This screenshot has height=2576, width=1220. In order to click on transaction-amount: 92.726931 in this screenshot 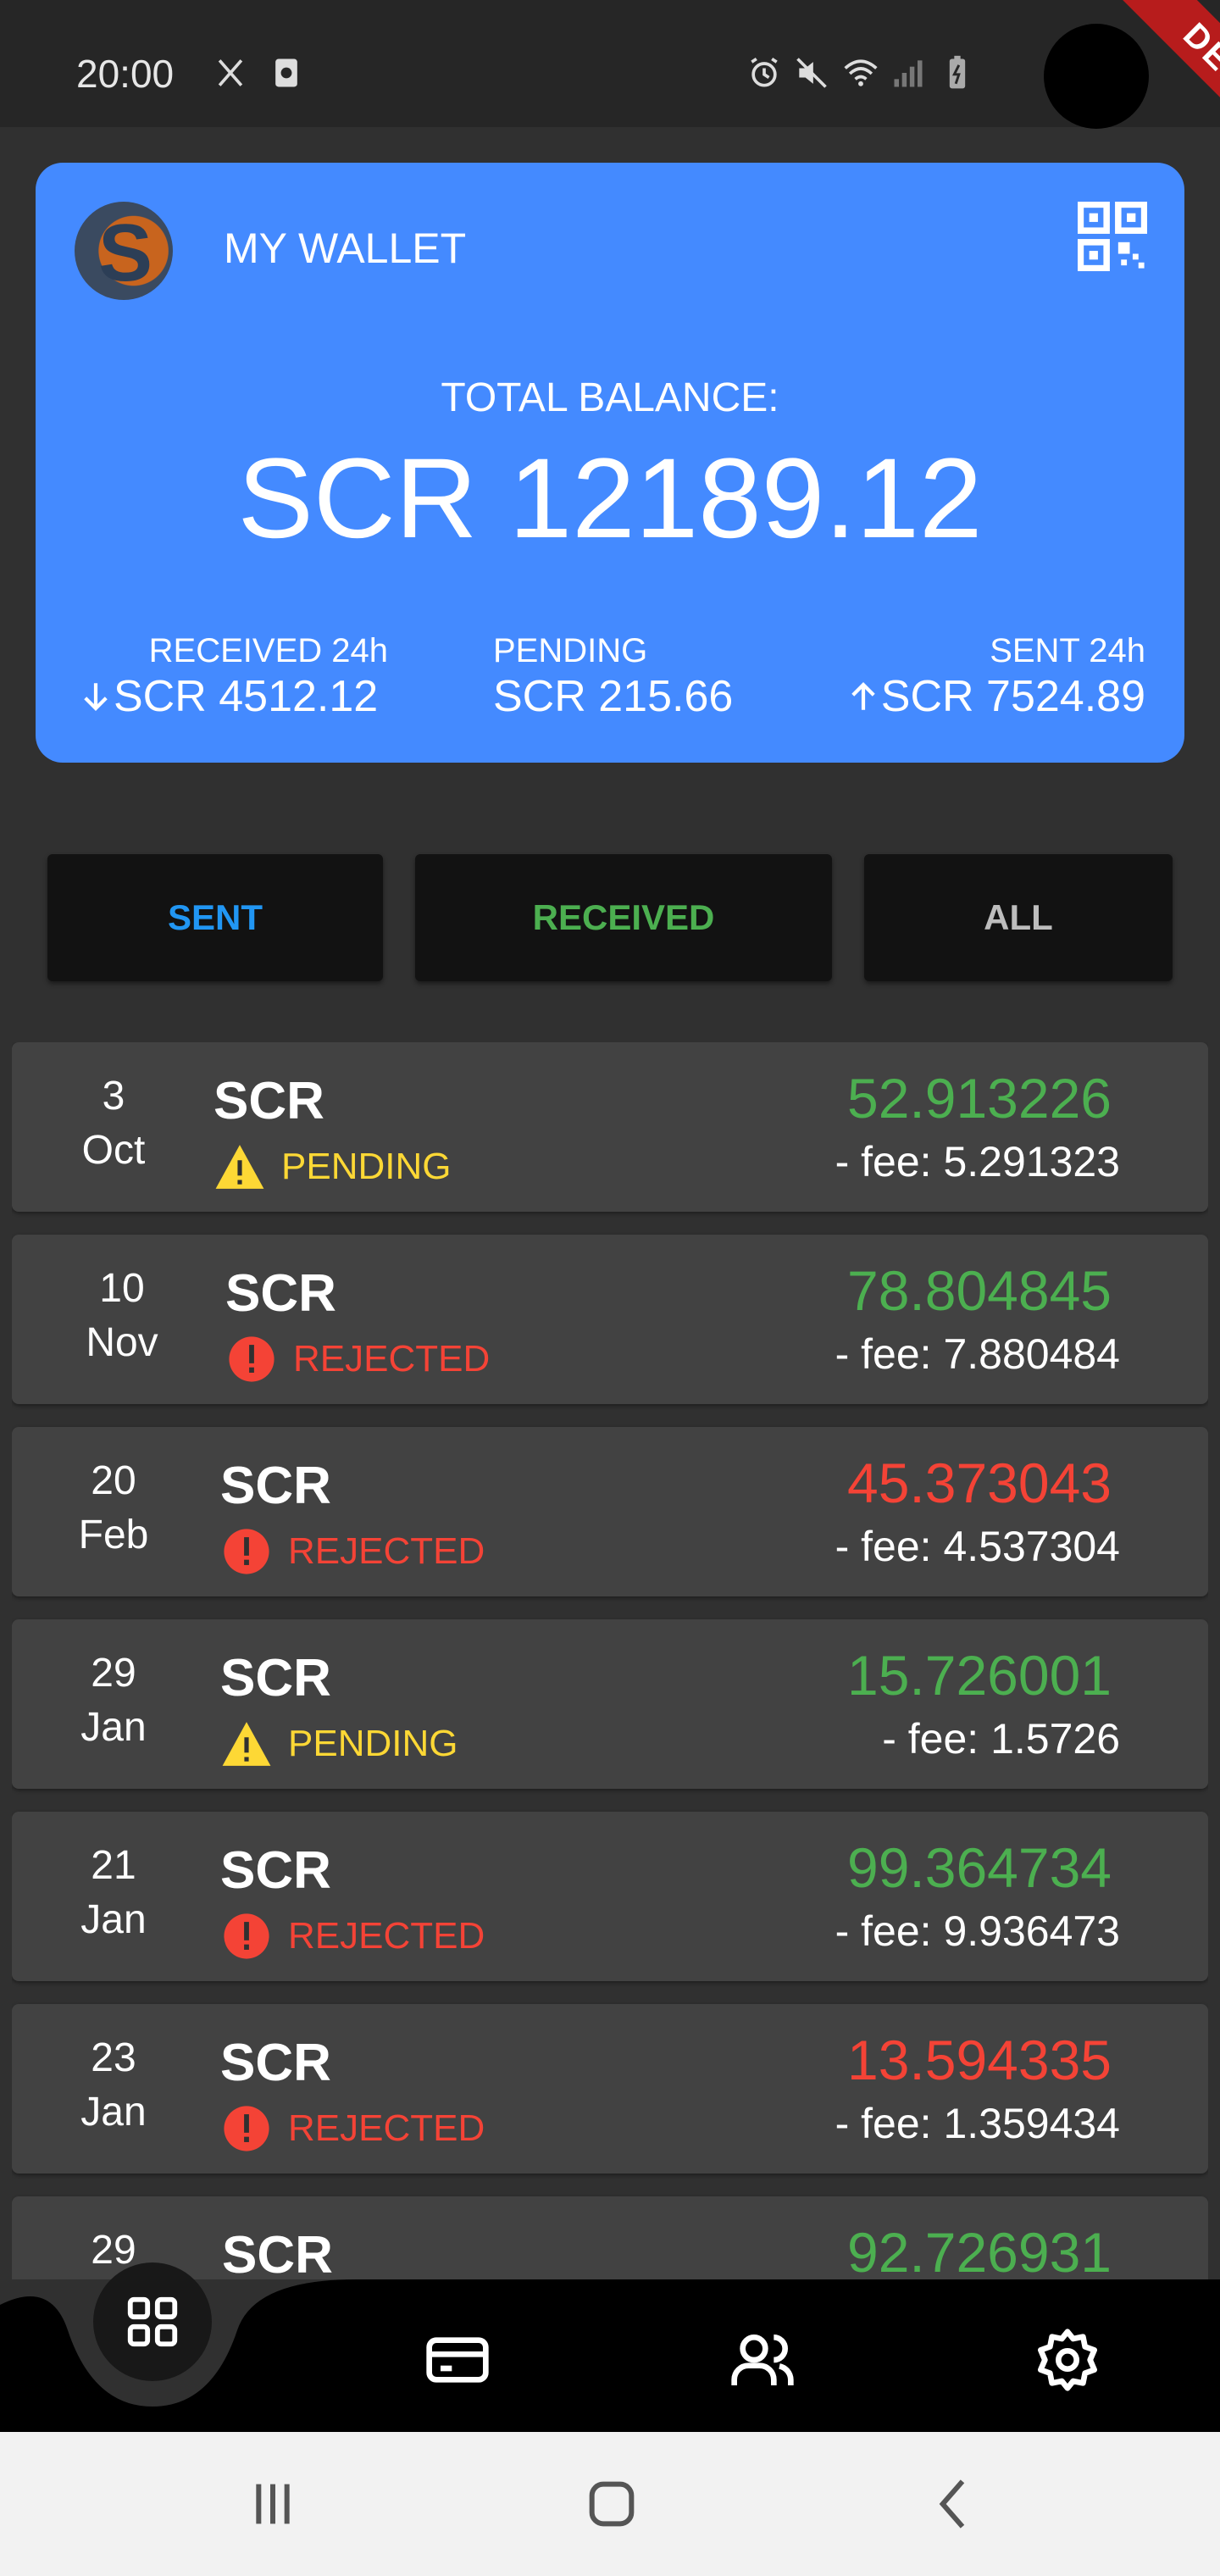, I will do `click(979, 2252)`.